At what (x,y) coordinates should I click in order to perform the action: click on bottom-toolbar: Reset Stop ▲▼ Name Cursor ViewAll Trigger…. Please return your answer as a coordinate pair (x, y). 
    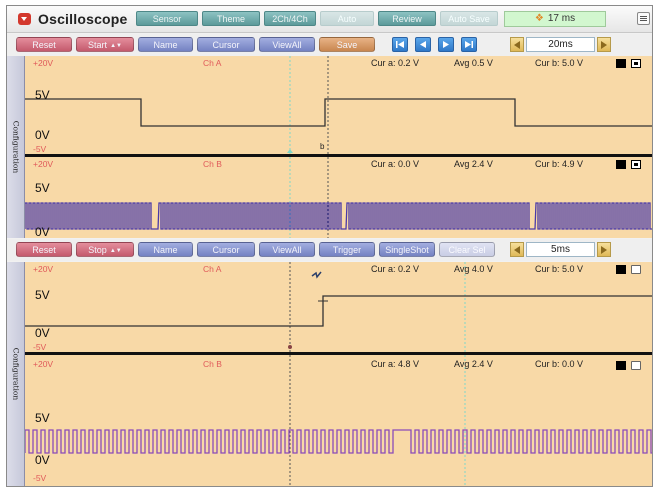
    Looking at the image, I should click on (329, 250).